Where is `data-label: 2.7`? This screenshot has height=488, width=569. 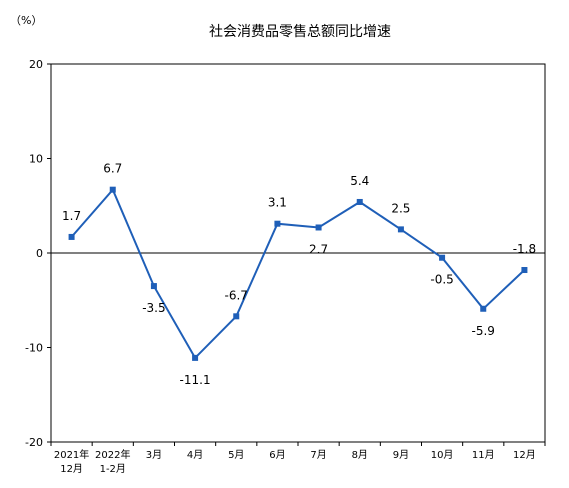
data-label: 2.7 is located at coordinates (318, 249).